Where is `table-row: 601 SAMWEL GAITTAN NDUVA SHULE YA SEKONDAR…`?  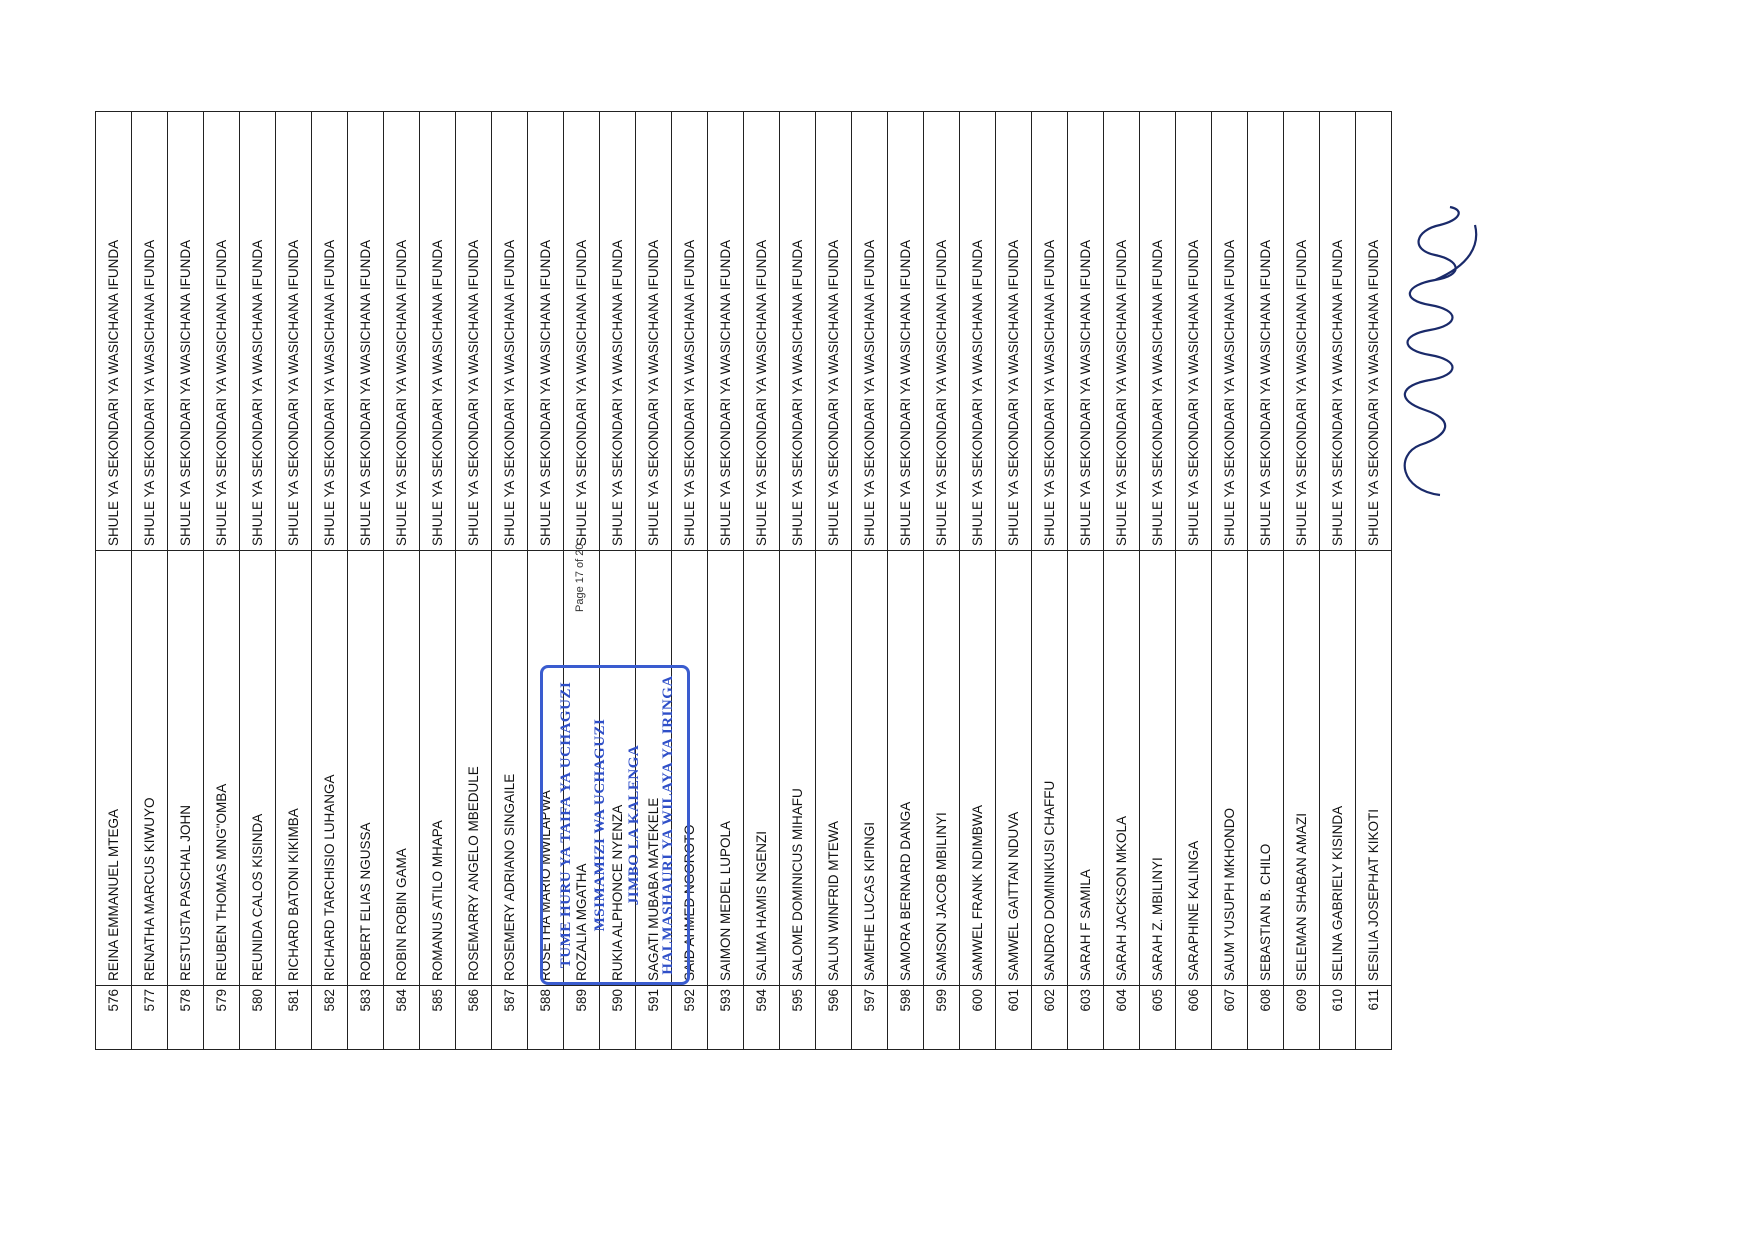
table-row: 601 SAMWEL GAITTAN NDUVA SHULE YA SEKONDAR… is located at coordinates (1013, 580).